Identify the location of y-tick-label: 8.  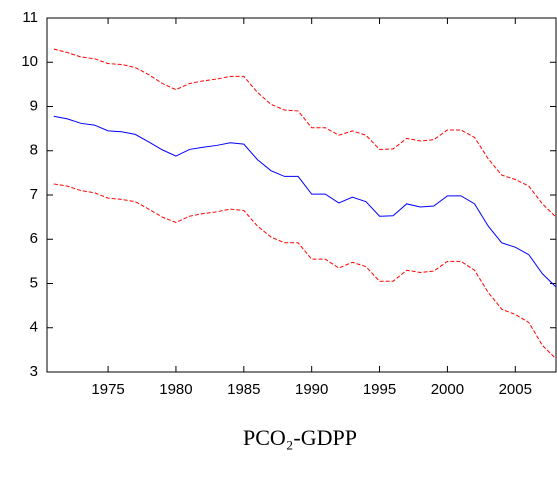
(34, 150).